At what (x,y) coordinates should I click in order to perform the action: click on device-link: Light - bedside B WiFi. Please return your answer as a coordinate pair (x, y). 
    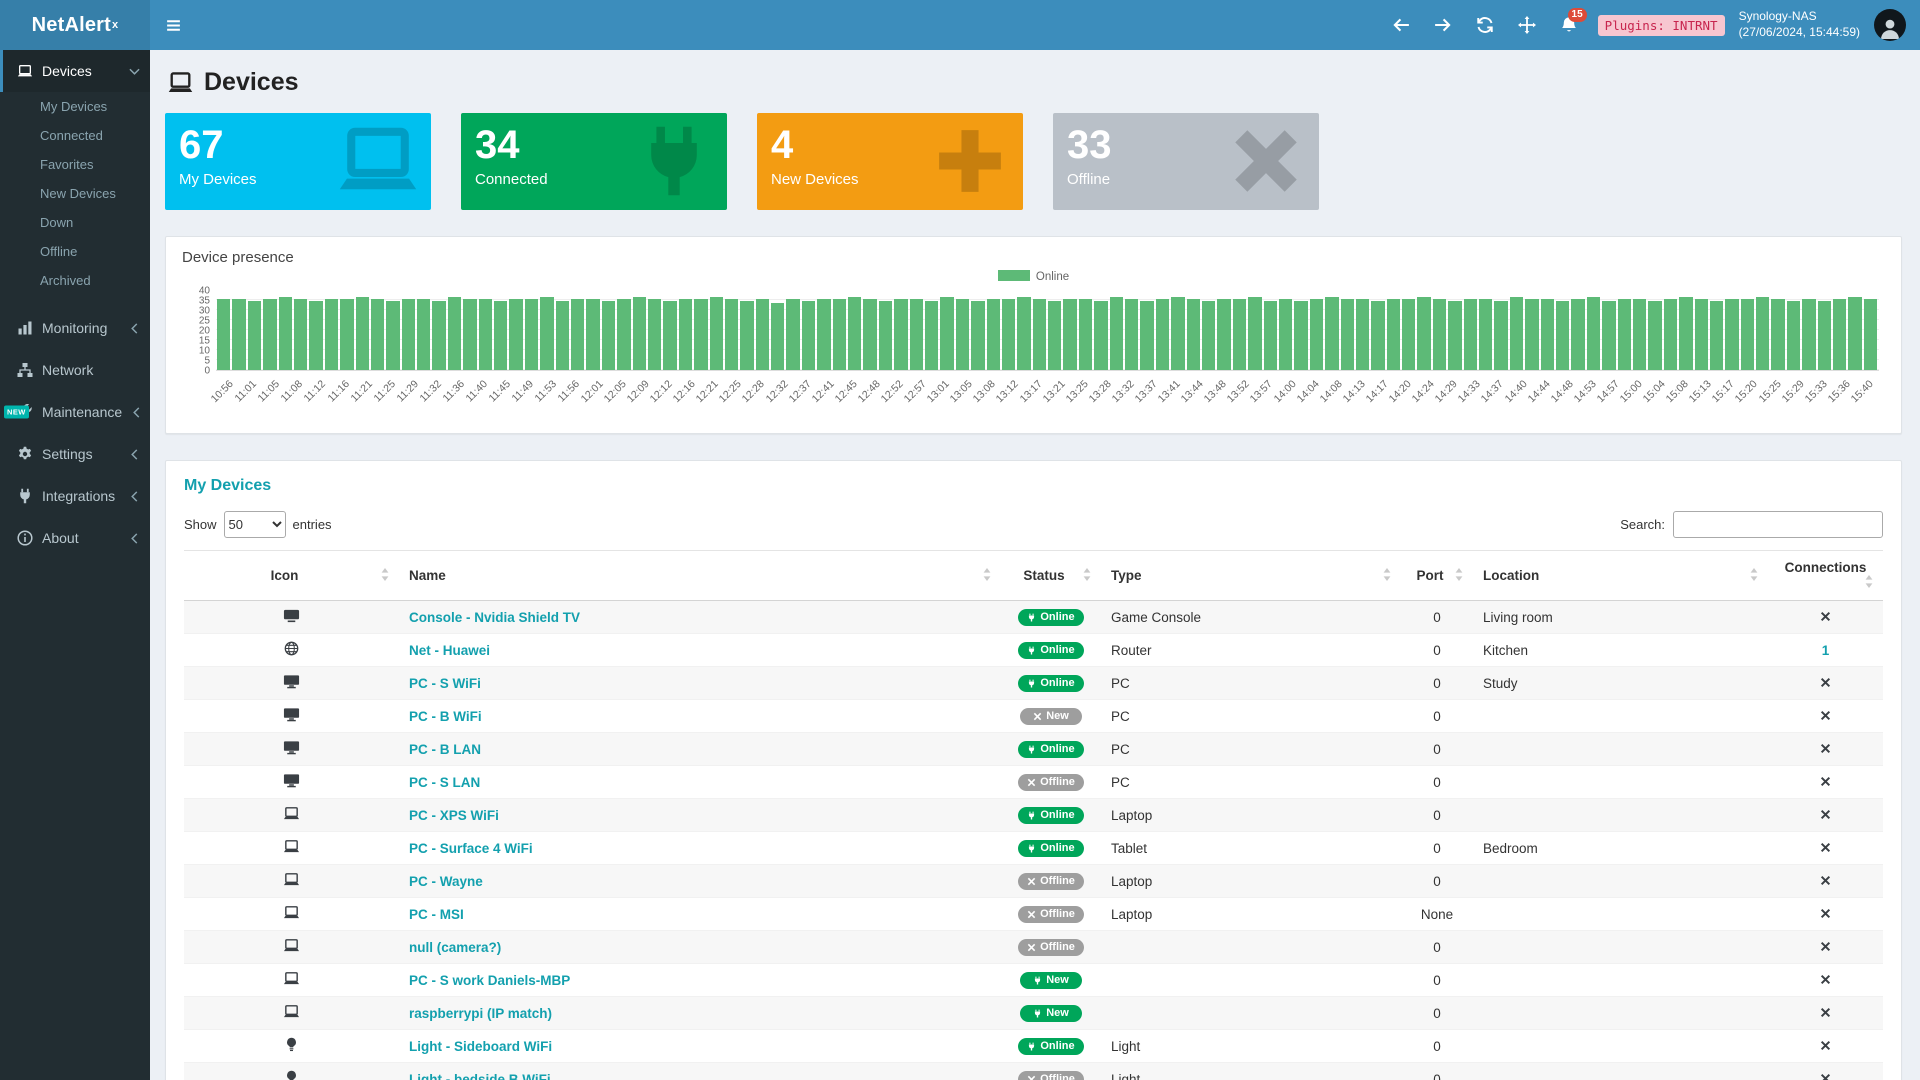
    Looking at the image, I should click on (480, 1075).